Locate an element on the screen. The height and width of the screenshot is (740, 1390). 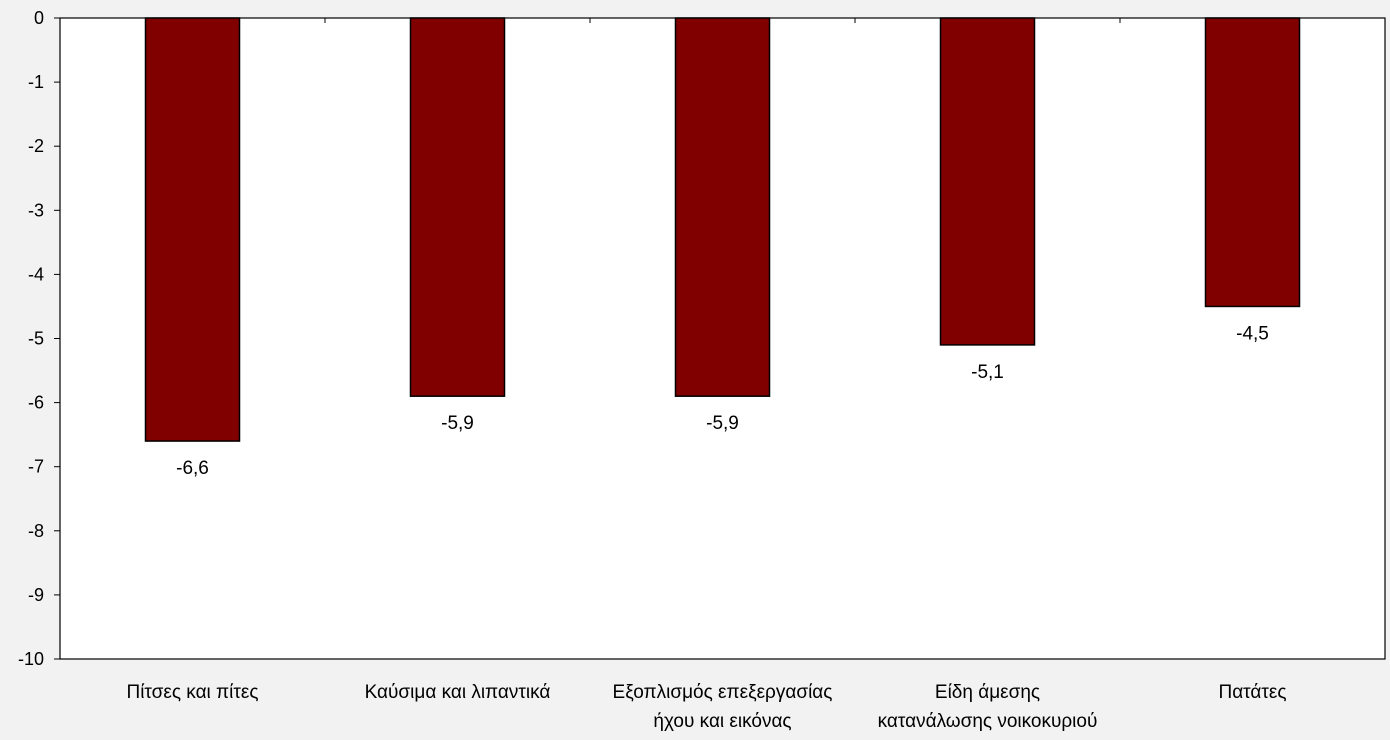
data-label: -4,5 is located at coordinates (1252, 333).